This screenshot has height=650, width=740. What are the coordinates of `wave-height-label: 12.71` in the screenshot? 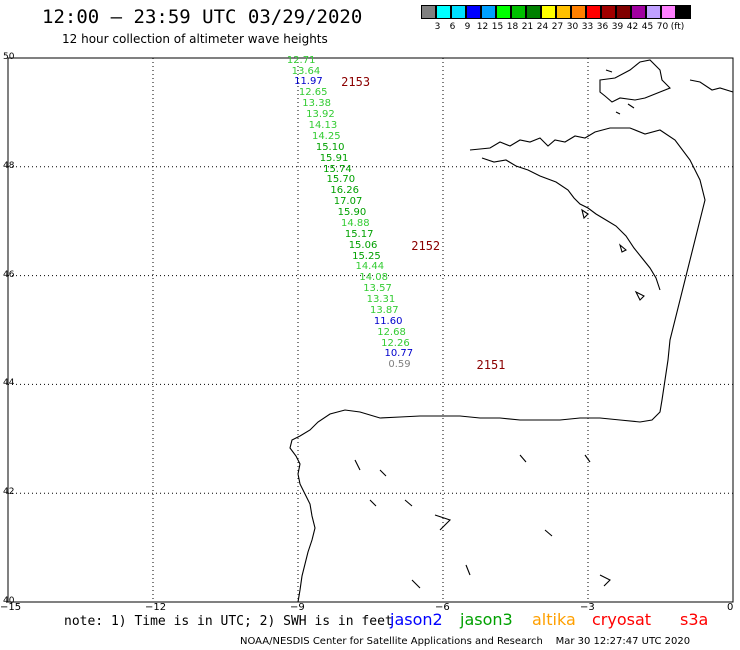 It's located at (301, 60).